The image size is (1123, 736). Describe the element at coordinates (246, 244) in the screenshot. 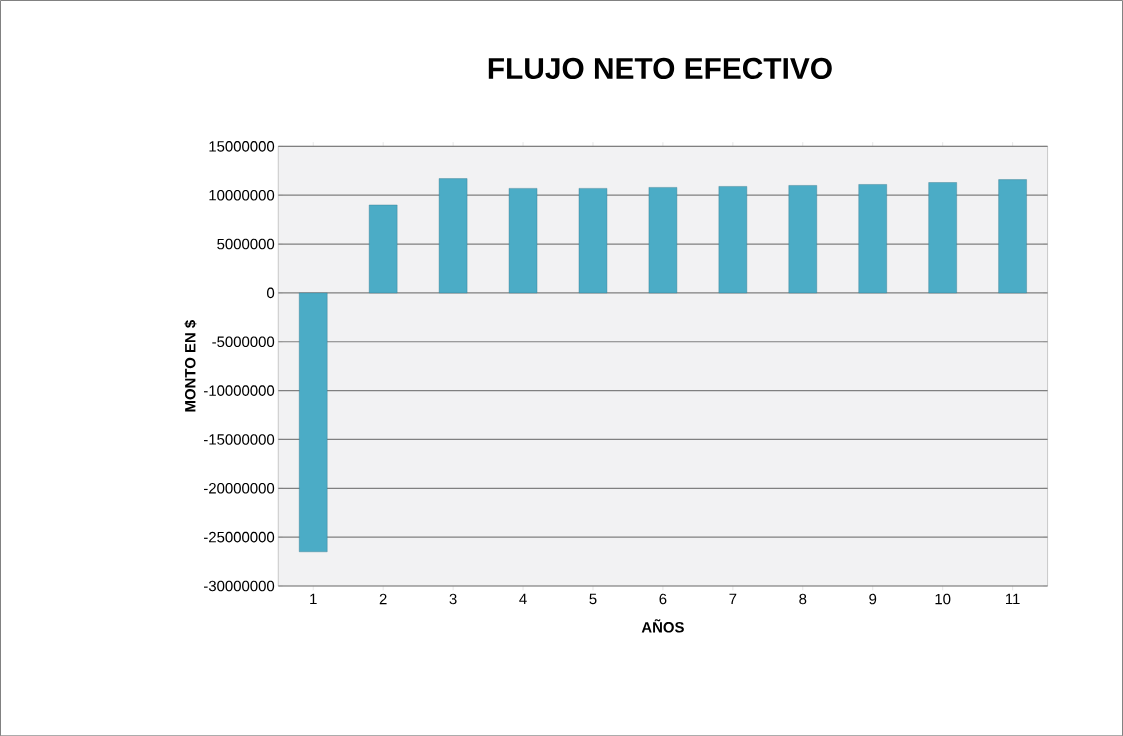

I see `y-tick-label: 5000000` at that location.